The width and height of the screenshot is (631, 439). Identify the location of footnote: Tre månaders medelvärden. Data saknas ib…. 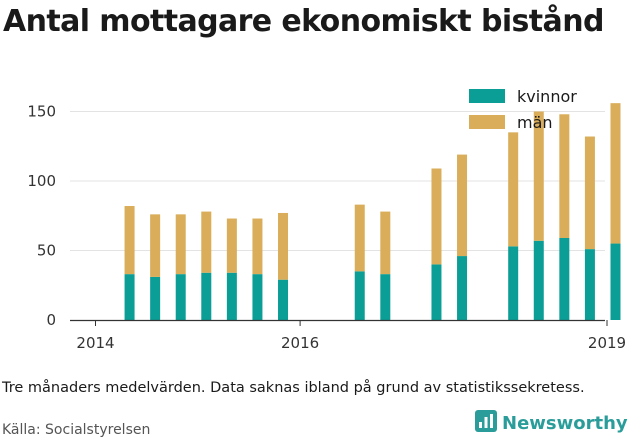
(293, 388).